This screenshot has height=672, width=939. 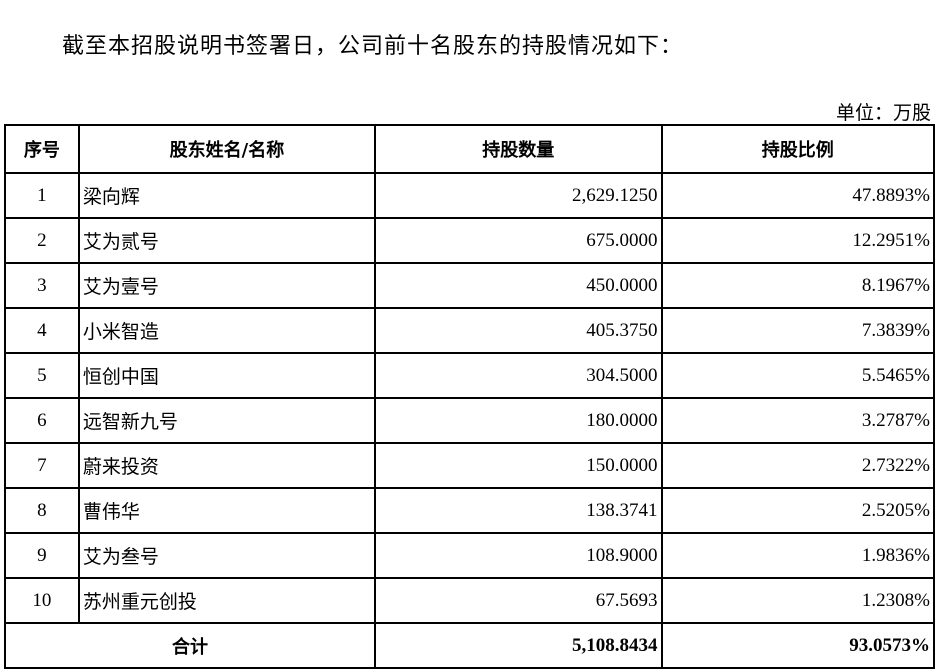 I want to click on table-row: 1 梁向辉 2,629.1250 47.8893%, so click(x=470, y=195).